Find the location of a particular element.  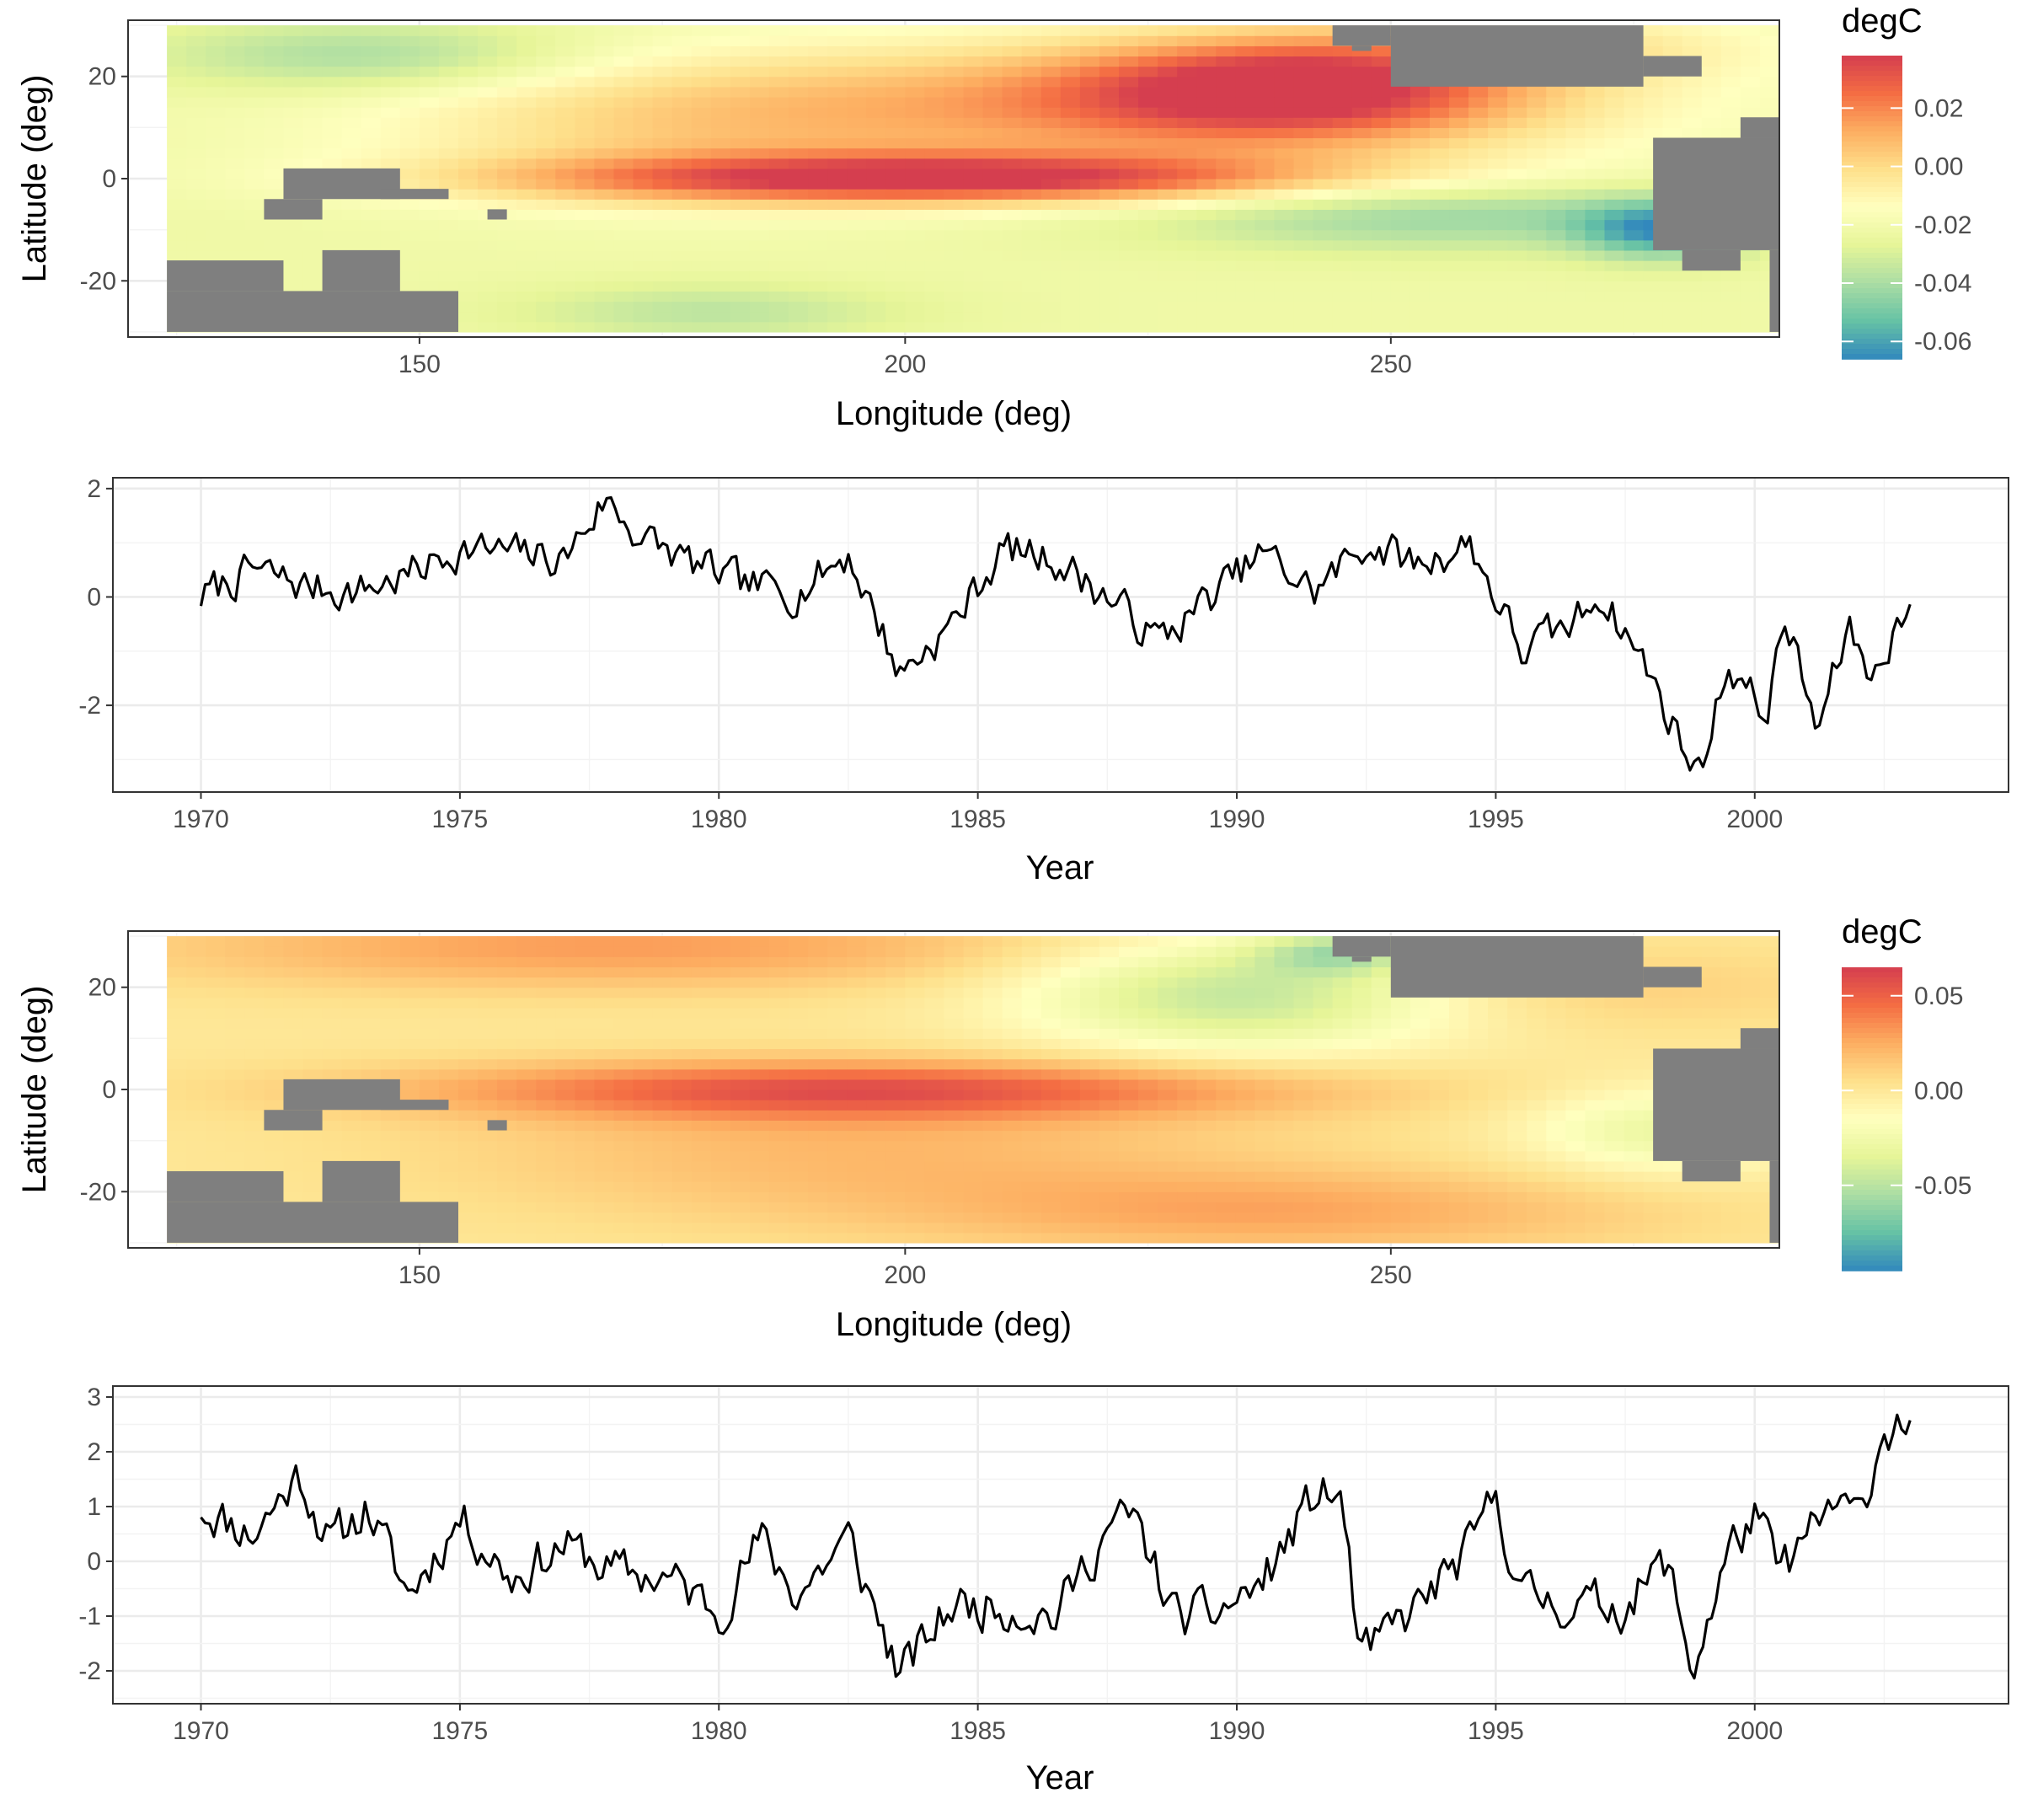

map-1-x-axis-title: Longitude (deg) is located at coordinates (954, 413).